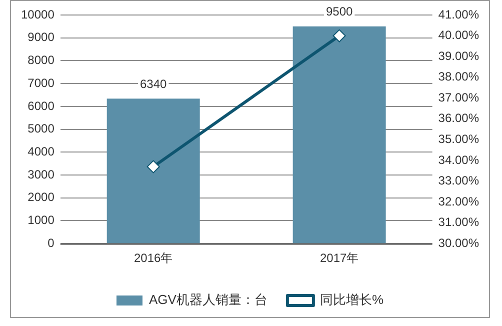 This screenshot has width=502, height=326. I want to click on y-tick-label: 2000, so click(41, 197).